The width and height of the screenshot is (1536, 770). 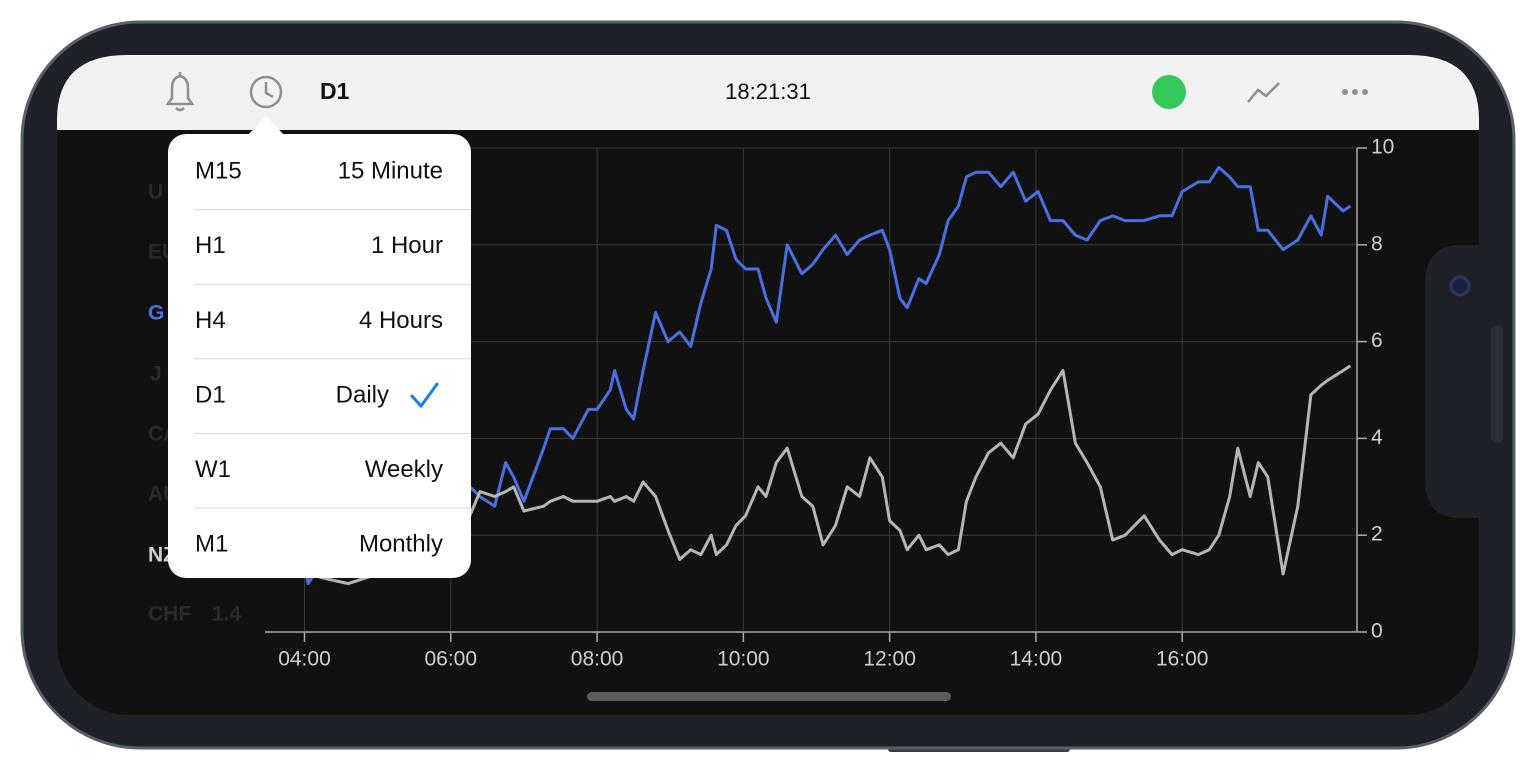 I want to click on clock: 18:21:31, so click(x=768, y=91).